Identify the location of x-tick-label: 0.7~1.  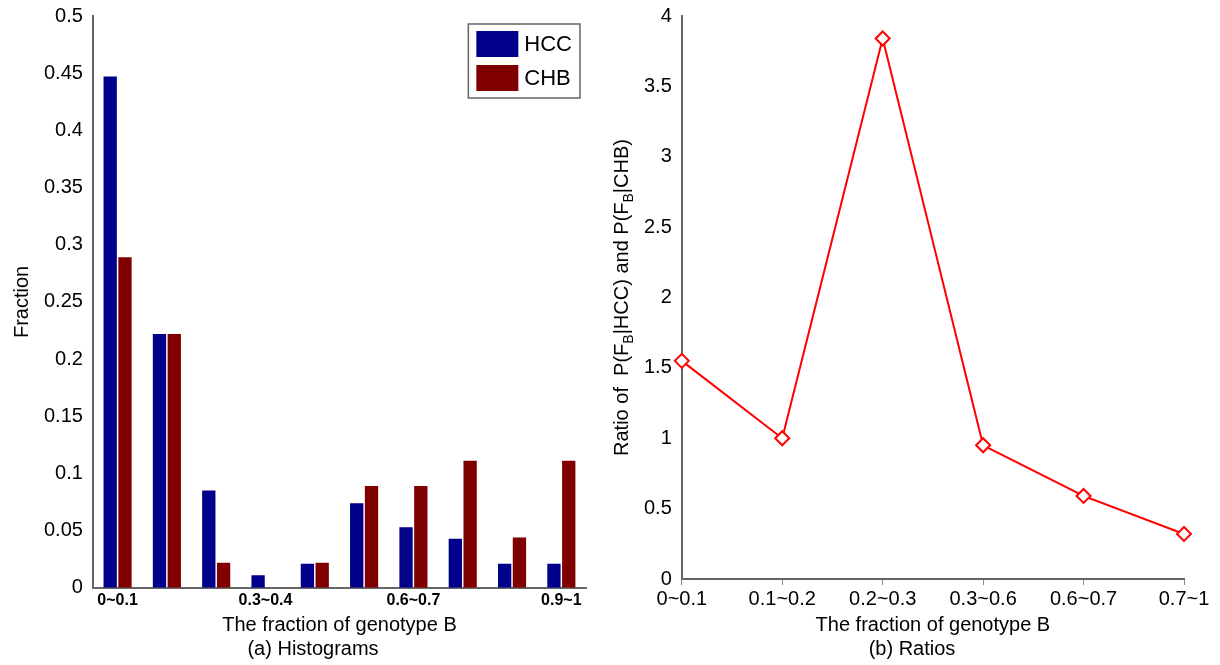
(1184, 597).